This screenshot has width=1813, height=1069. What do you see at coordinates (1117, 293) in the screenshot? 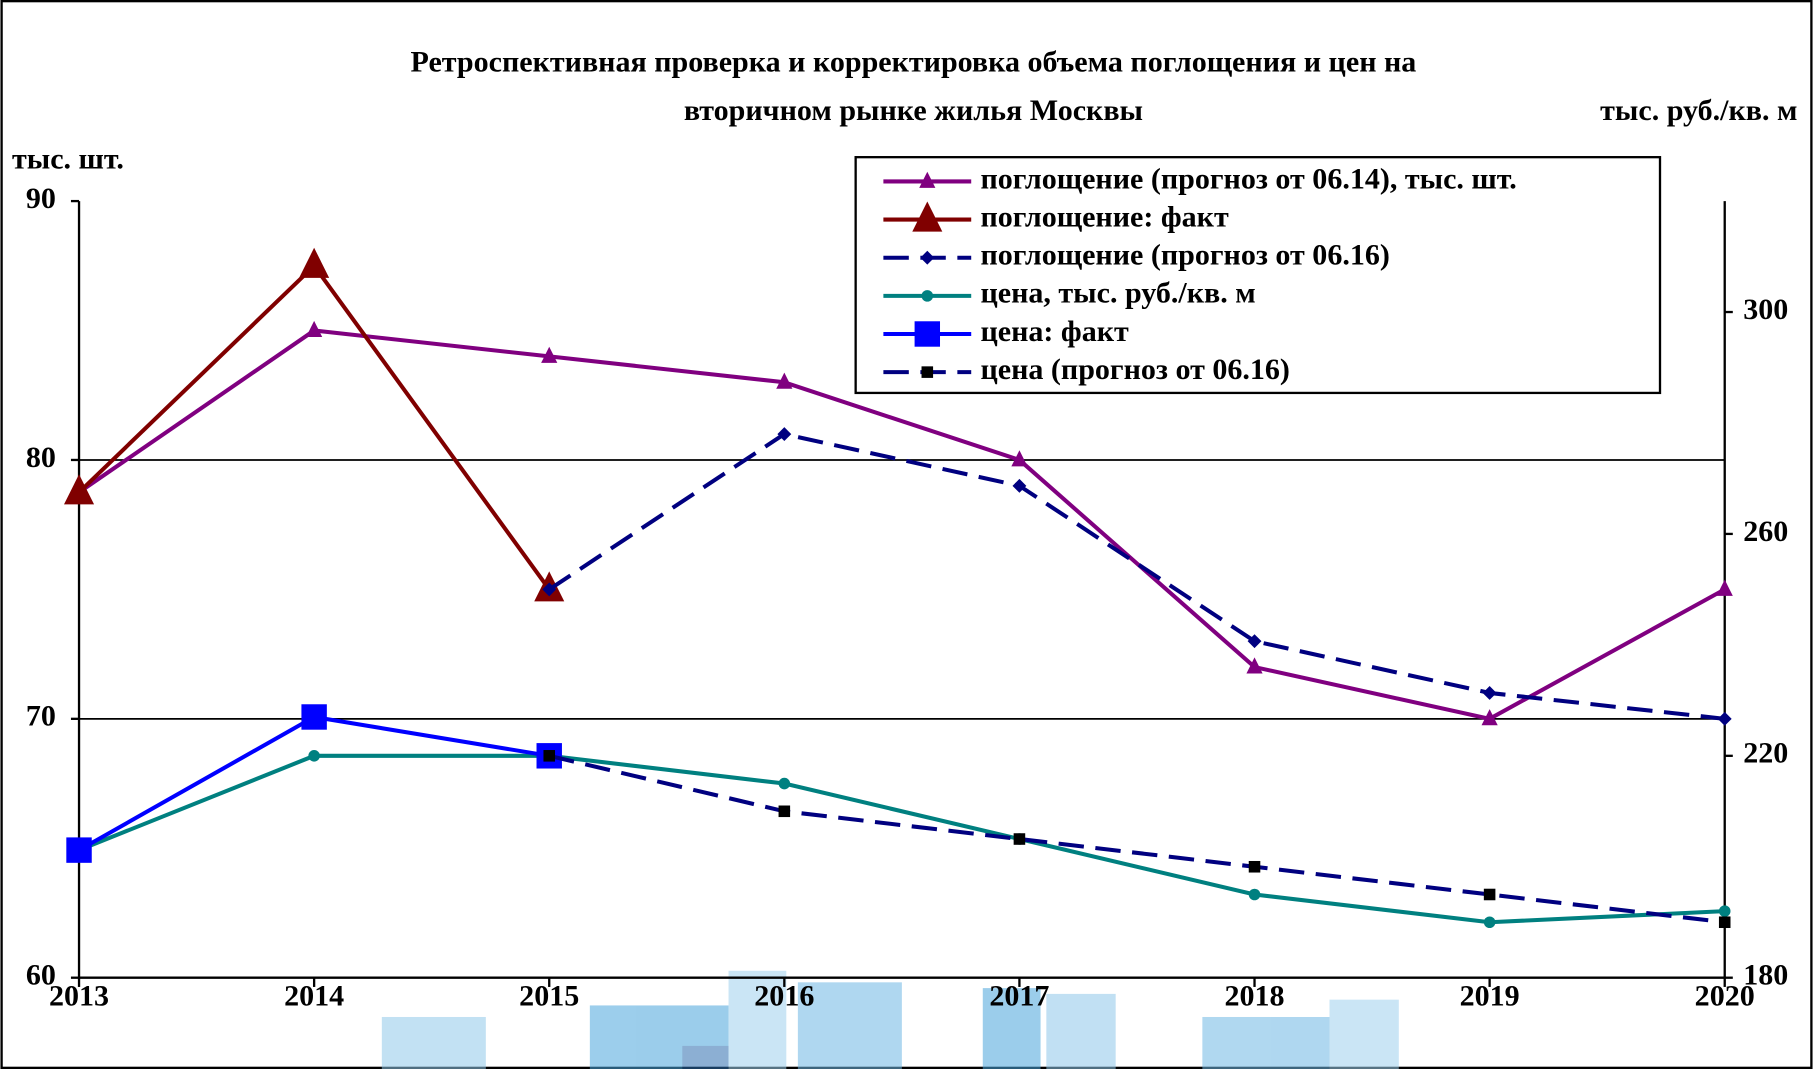
I see `legend-label: цена, тыс. руб./кв. м` at bounding box center [1117, 293].